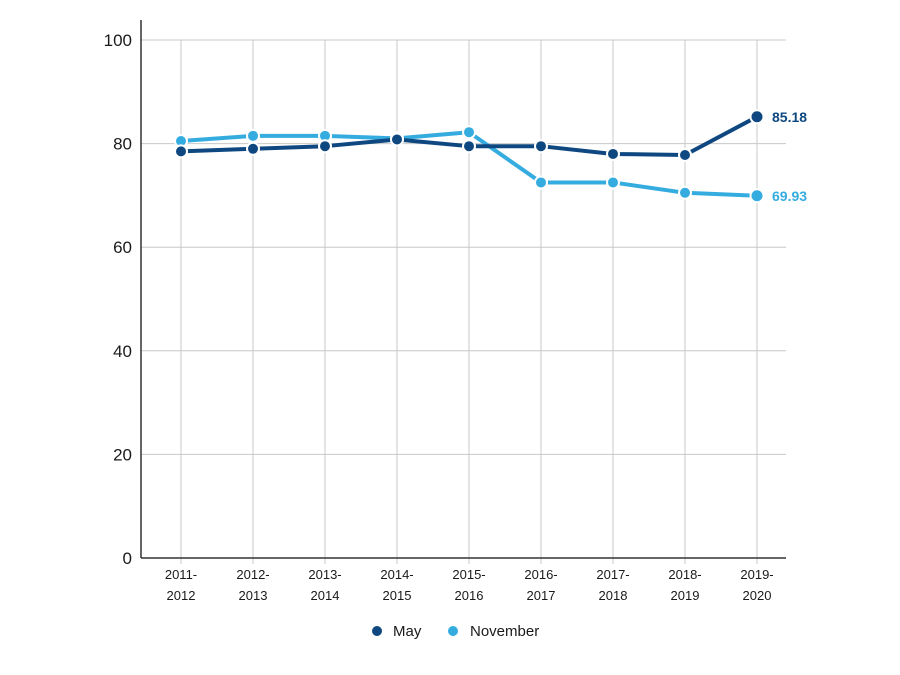 This screenshot has width=900, height=675. Describe the element at coordinates (407, 631) in the screenshot. I see `legend-label-may: May` at that location.